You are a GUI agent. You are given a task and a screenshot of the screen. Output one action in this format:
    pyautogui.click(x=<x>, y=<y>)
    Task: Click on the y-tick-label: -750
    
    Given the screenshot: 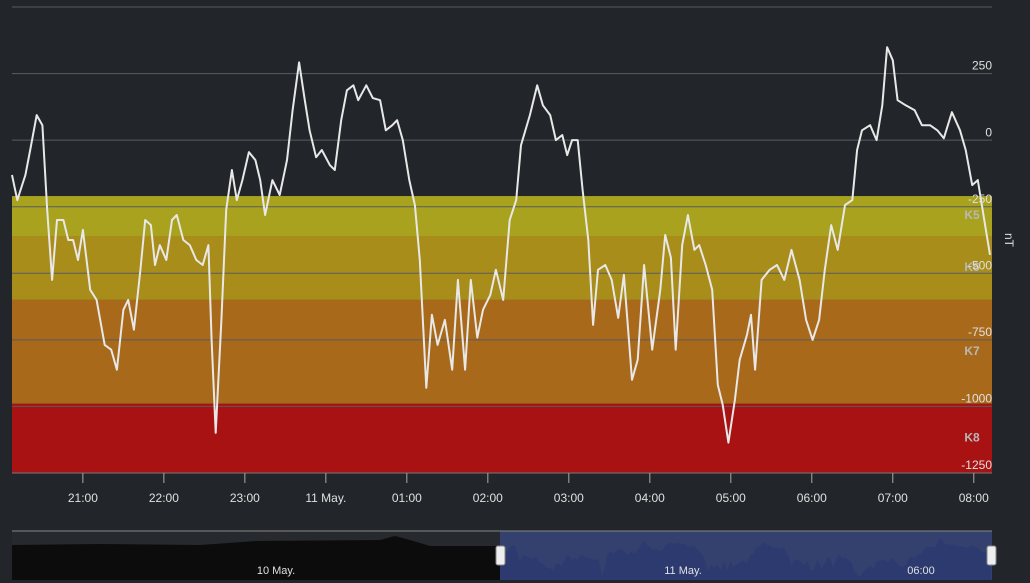 What is the action you would take?
    pyautogui.click(x=980, y=332)
    